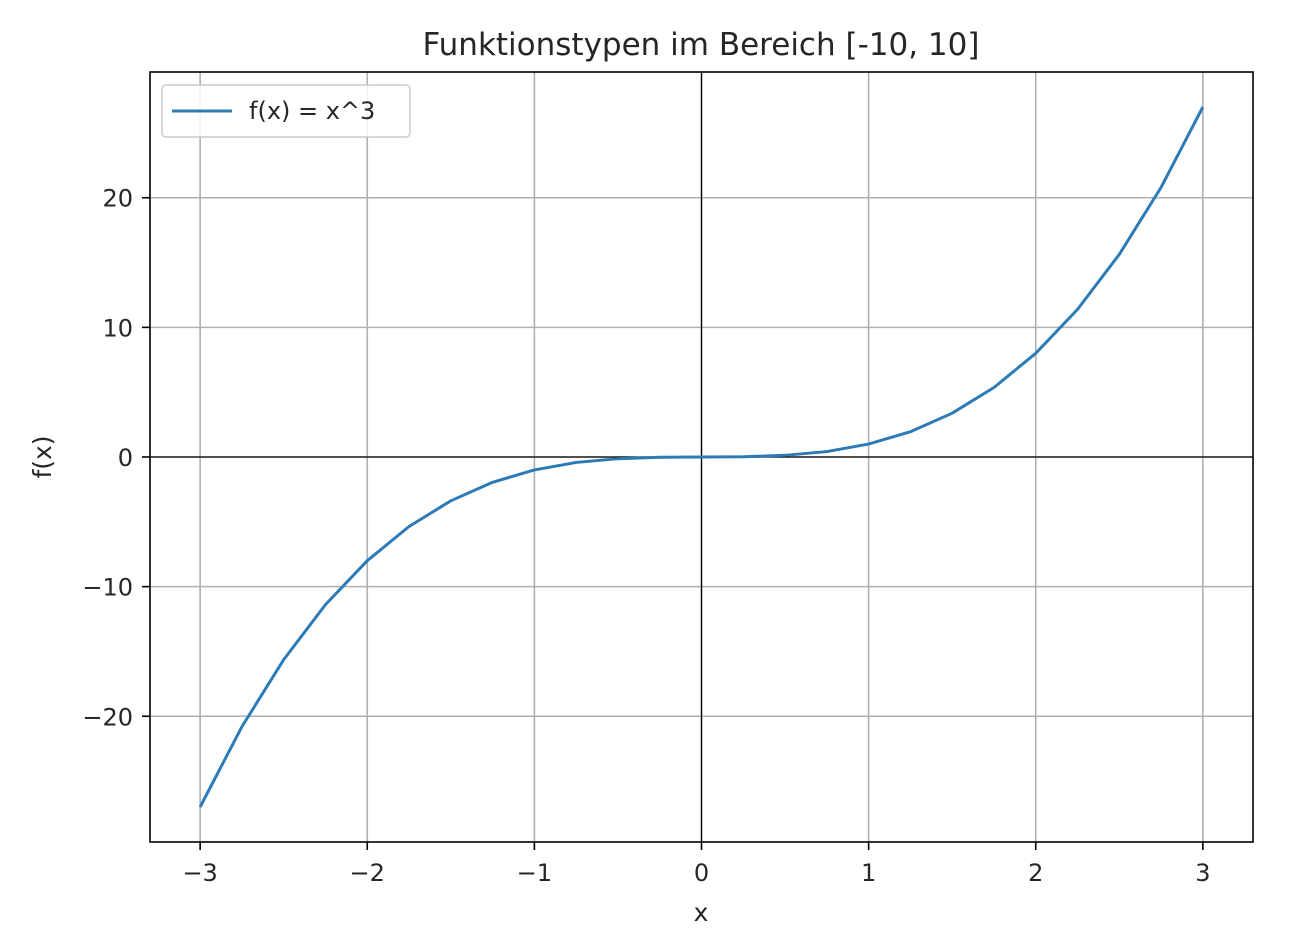 Image resolution: width=1294 pixels, height=934 pixels. What do you see at coordinates (1202, 873) in the screenshot?
I see `x-tick-label: 3` at bounding box center [1202, 873].